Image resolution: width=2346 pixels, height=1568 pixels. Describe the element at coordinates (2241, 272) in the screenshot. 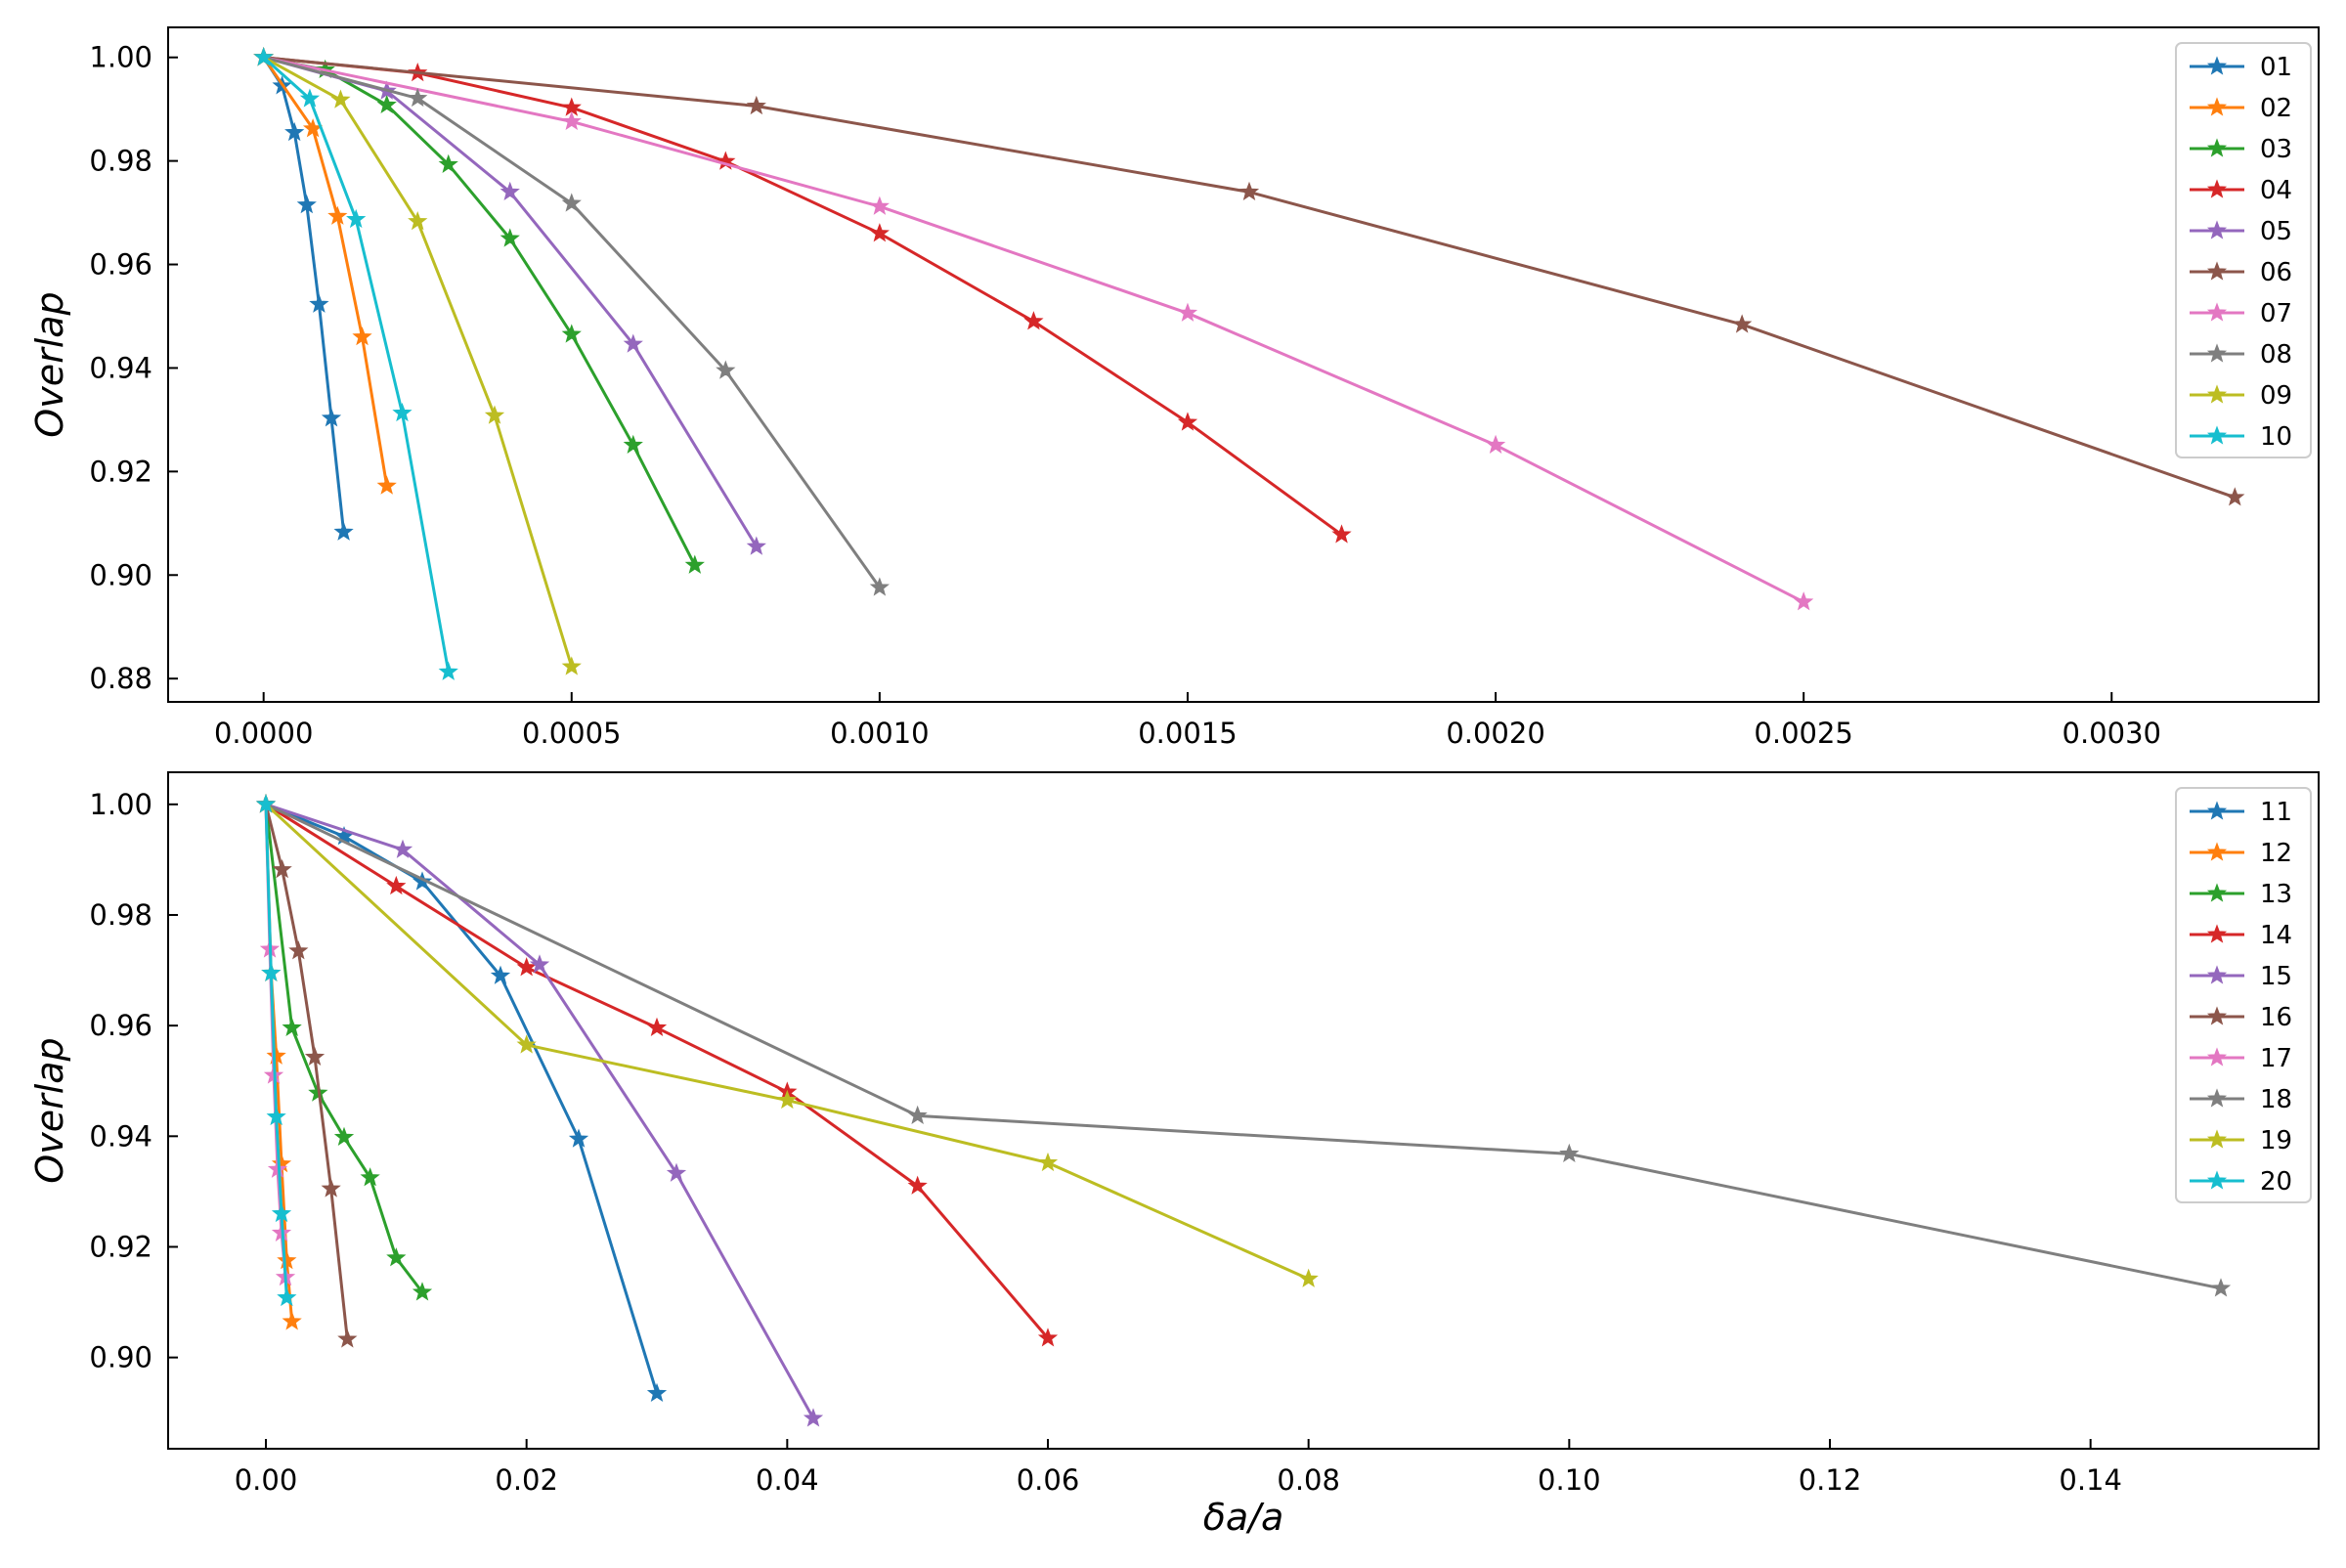

I see `legend-item-06: 06` at that location.